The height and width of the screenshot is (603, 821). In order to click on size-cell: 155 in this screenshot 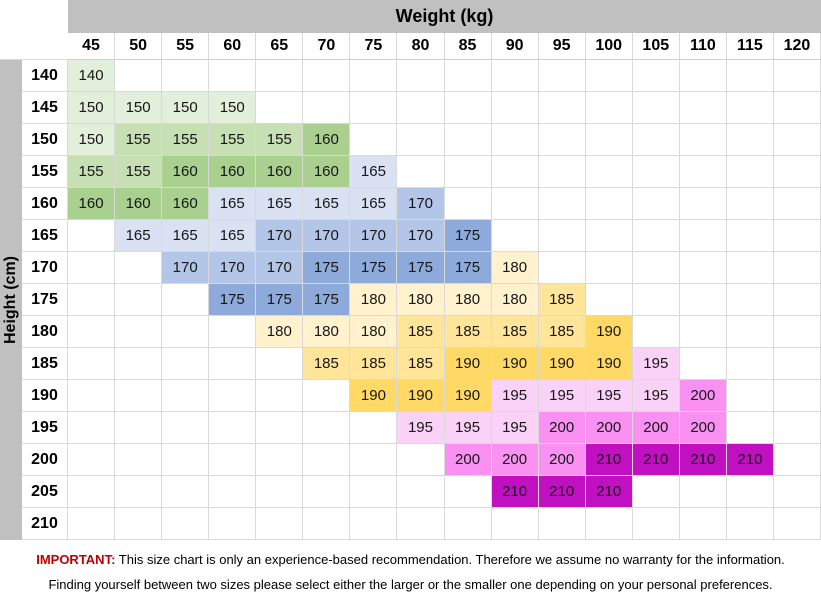, I will do `click(280, 140)`.